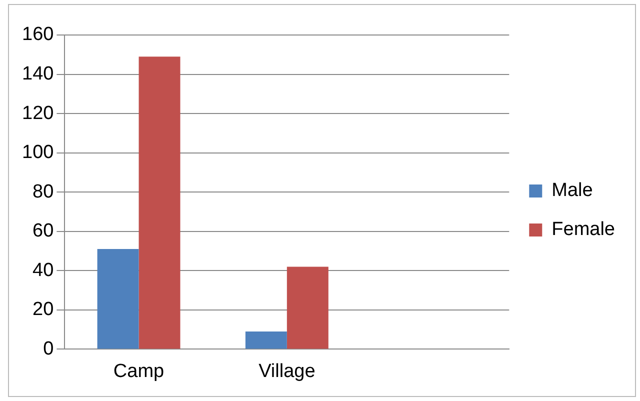 The height and width of the screenshot is (401, 640). I want to click on y-tick-label: 40, so click(43, 270).